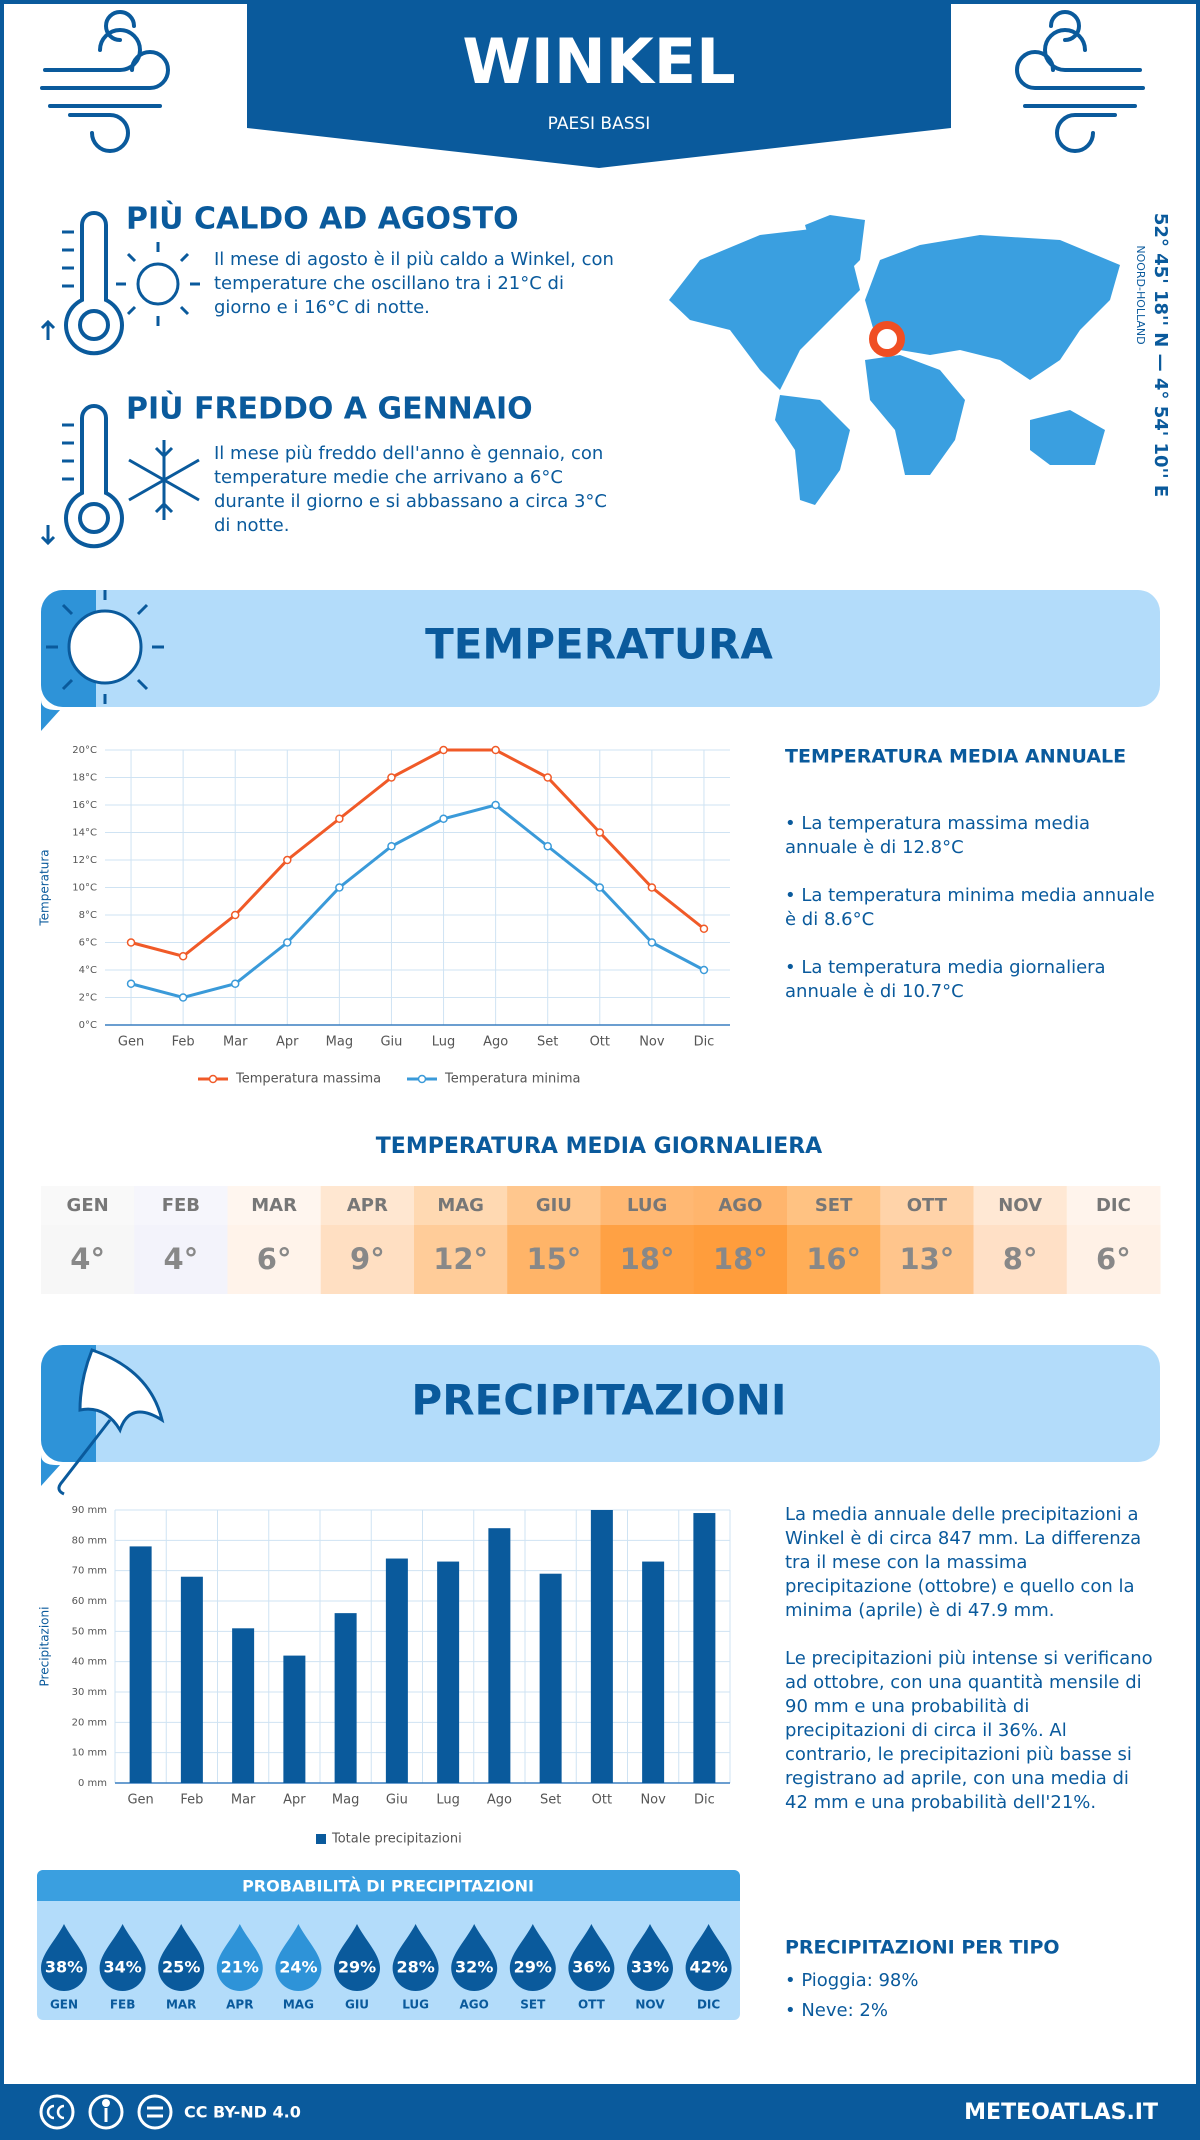 This screenshot has height=2140, width=1200. What do you see at coordinates (836, 2010) in the screenshot?
I see `type-item: • Neve: 2%` at bounding box center [836, 2010].